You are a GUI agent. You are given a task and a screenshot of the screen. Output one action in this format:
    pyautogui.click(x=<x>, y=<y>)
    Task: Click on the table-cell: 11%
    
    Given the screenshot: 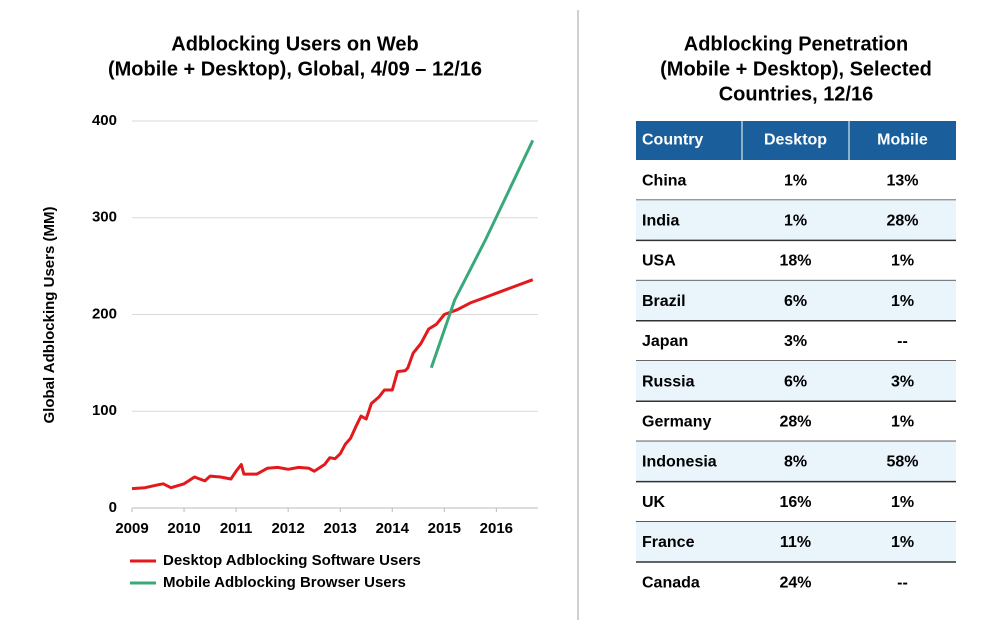 What is the action you would take?
    pyautogui.click(x=795, y=542)
    